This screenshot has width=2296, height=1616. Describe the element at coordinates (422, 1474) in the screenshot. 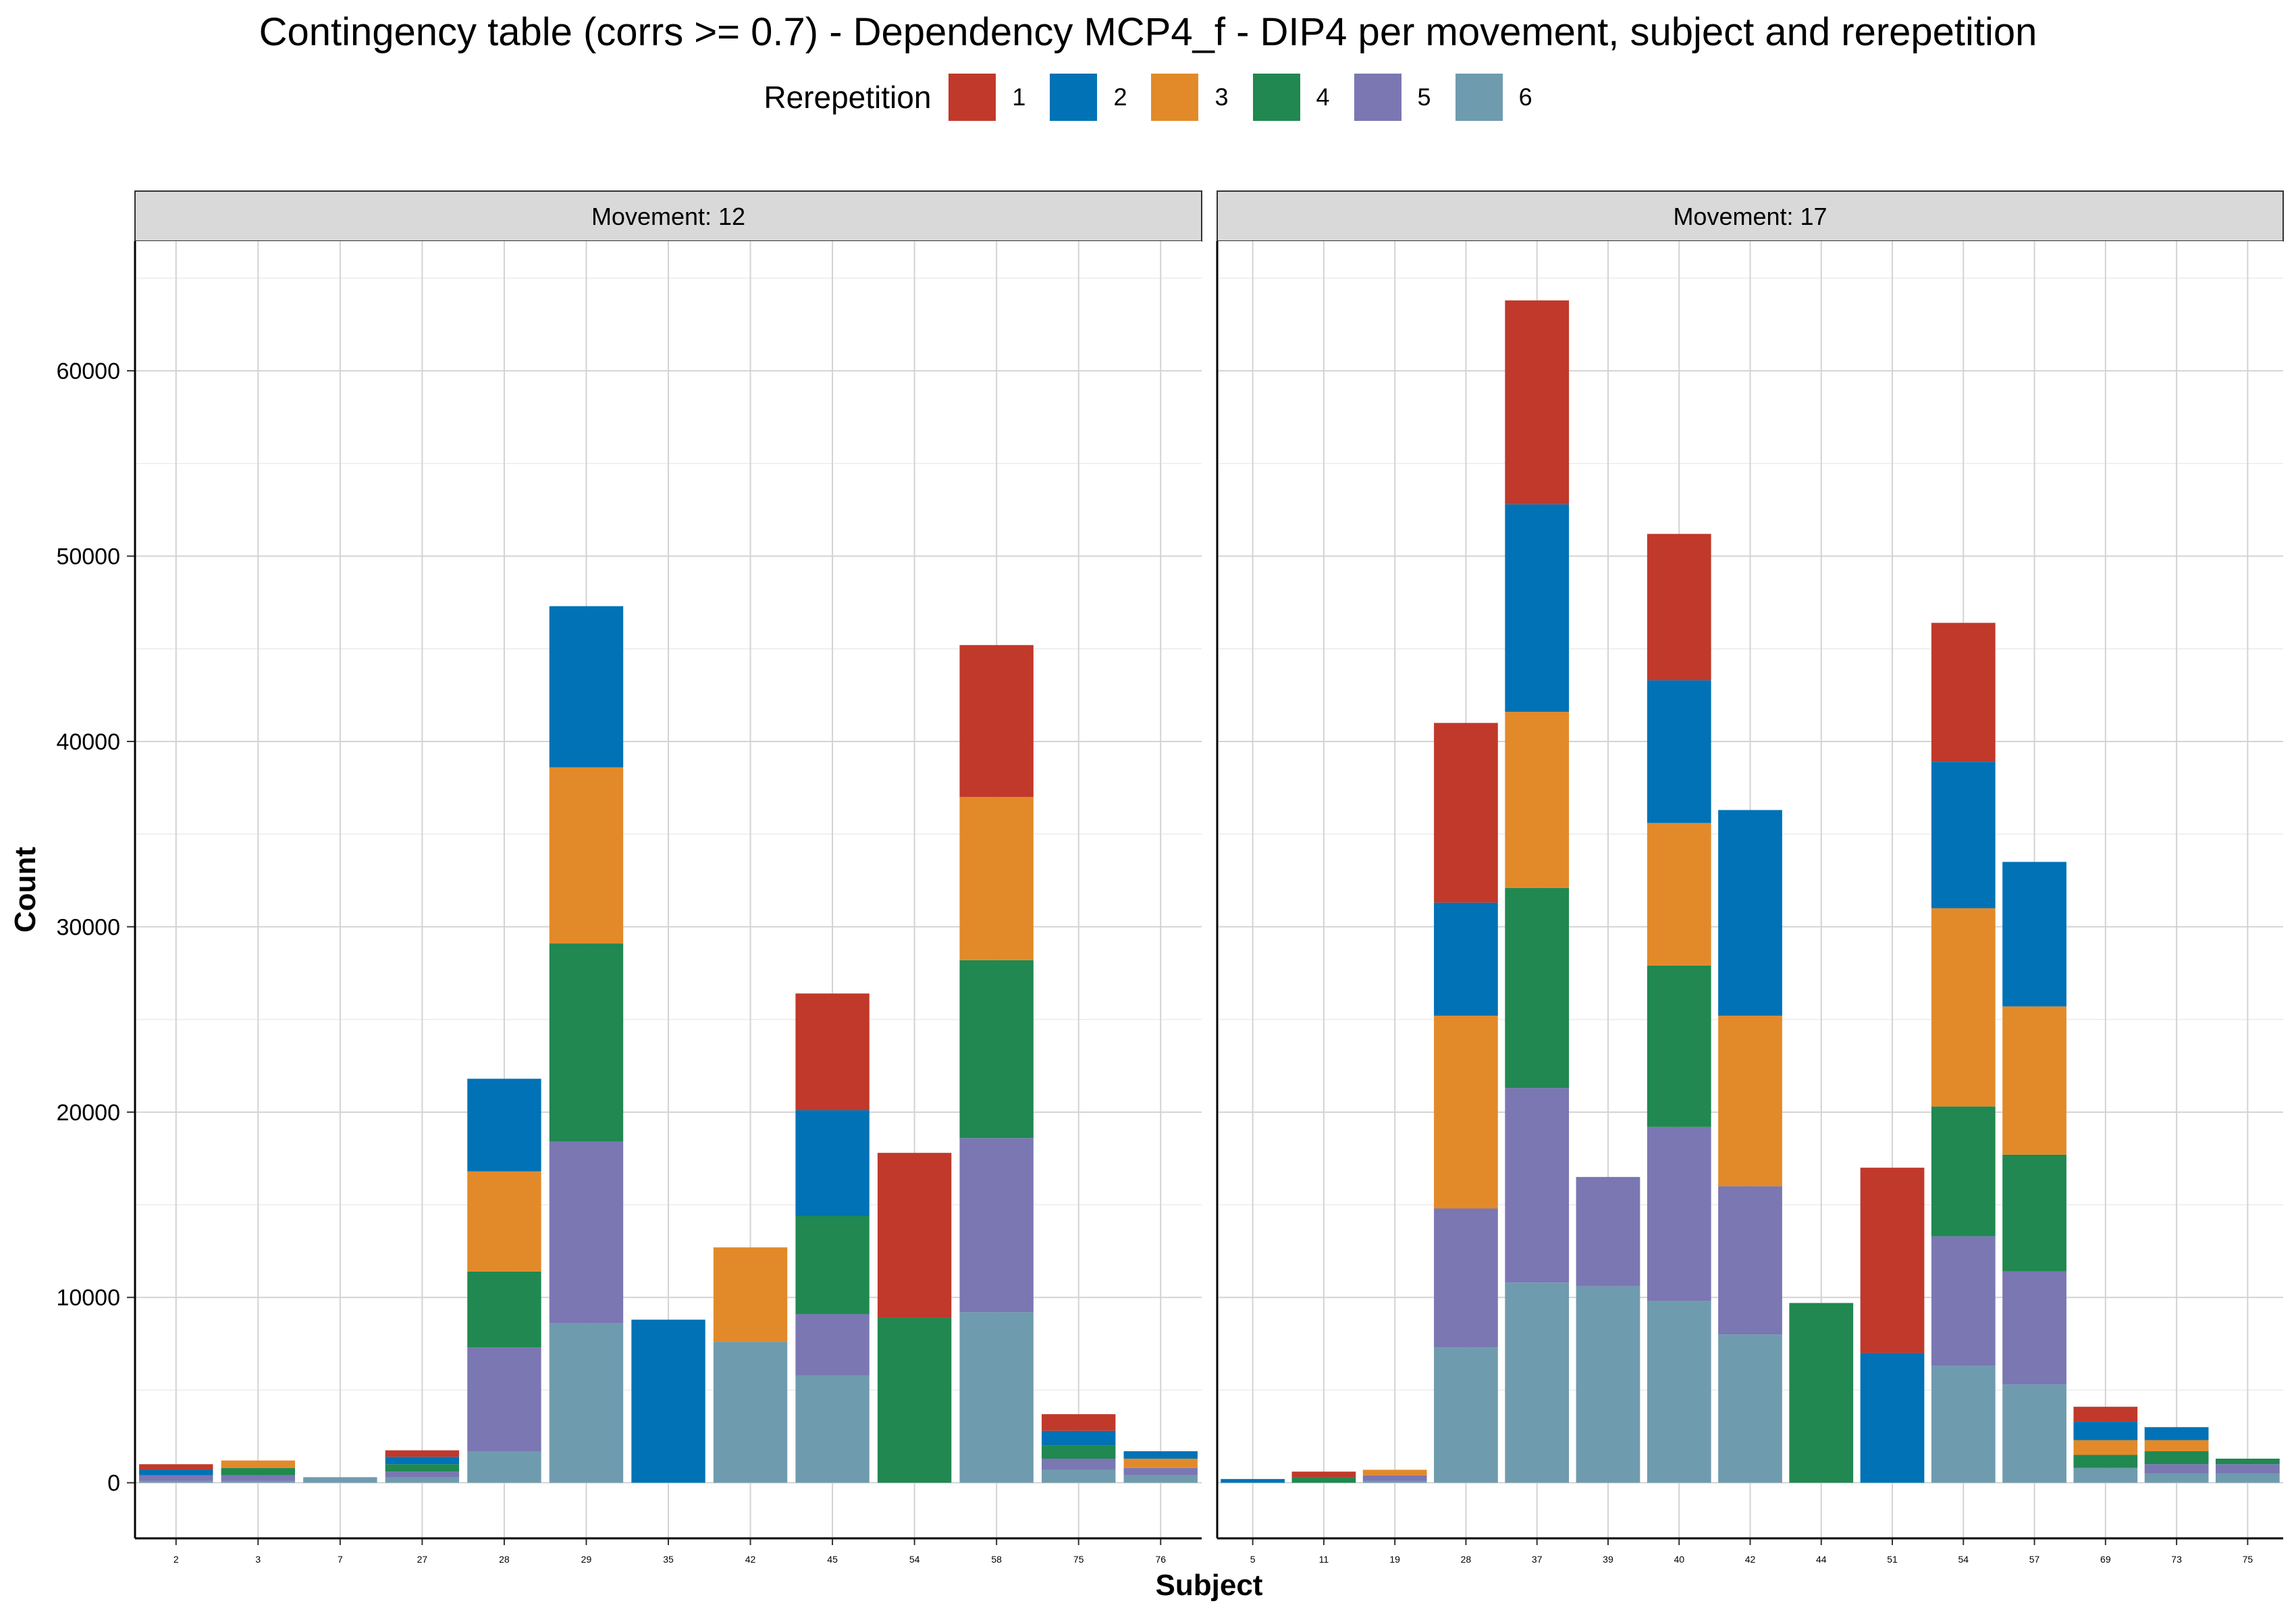

I see `bar-segment-27-rep5` at that location.